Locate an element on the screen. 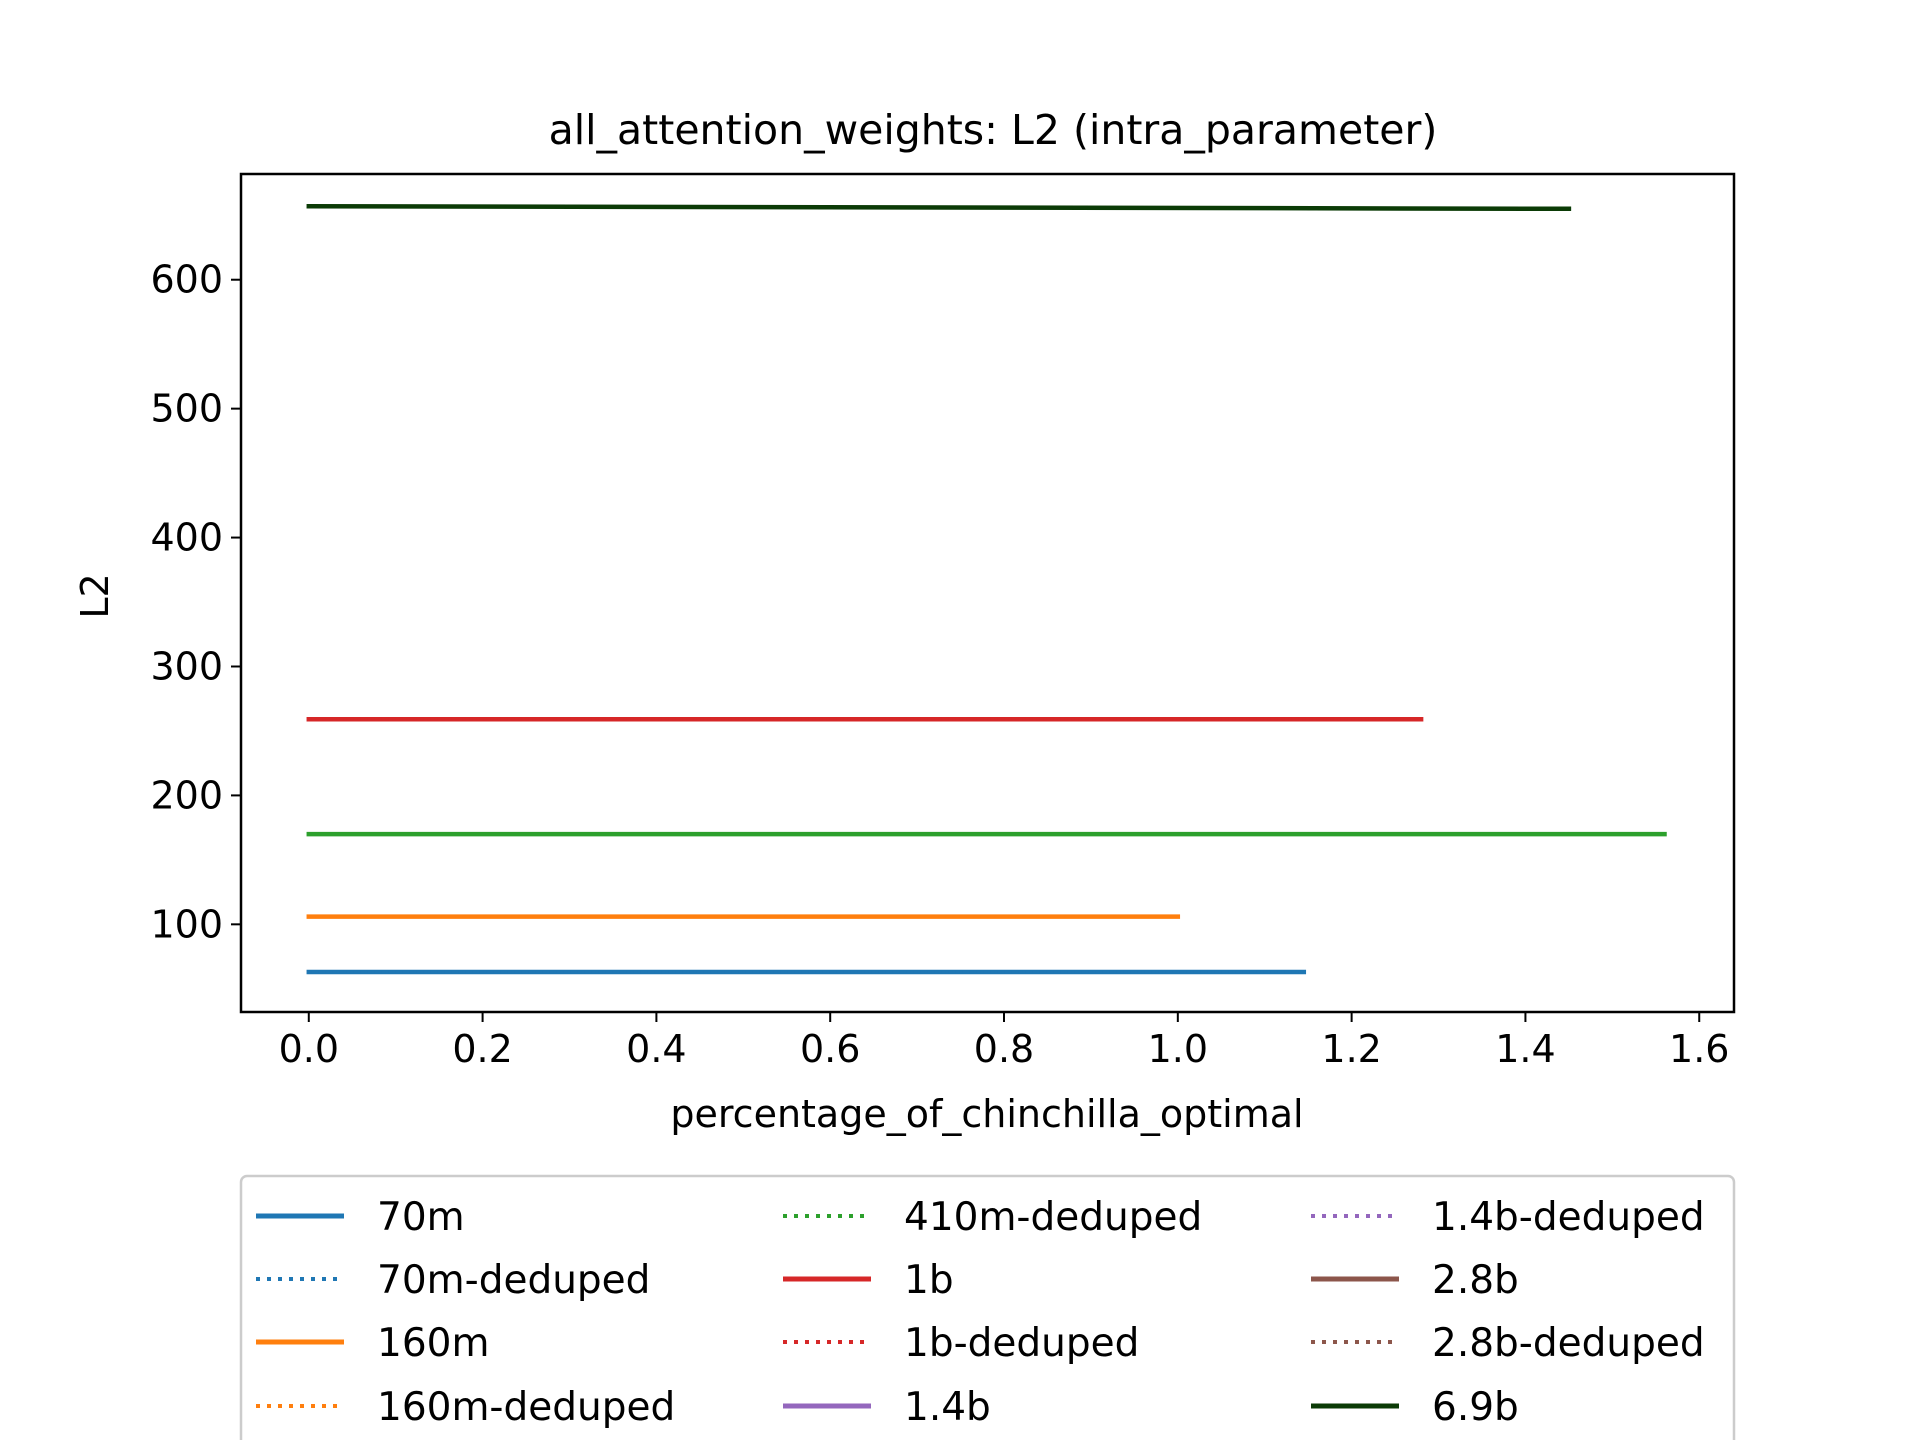 The height and width of the screenshot is (1440, 1920). x-axis: 0.0 0.2 0.4 0.6 0.8 1.0 1.2 1.4 1.6 is located at coordinates (1004, 1041).